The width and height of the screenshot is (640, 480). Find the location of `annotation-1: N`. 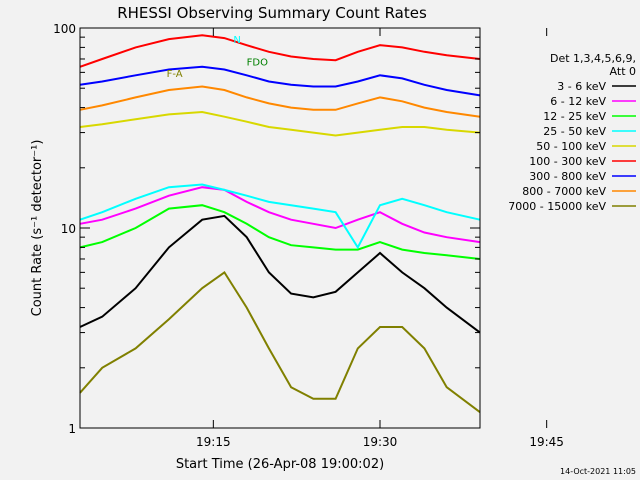

annotation-1: N is located at coordinates (236, 40).